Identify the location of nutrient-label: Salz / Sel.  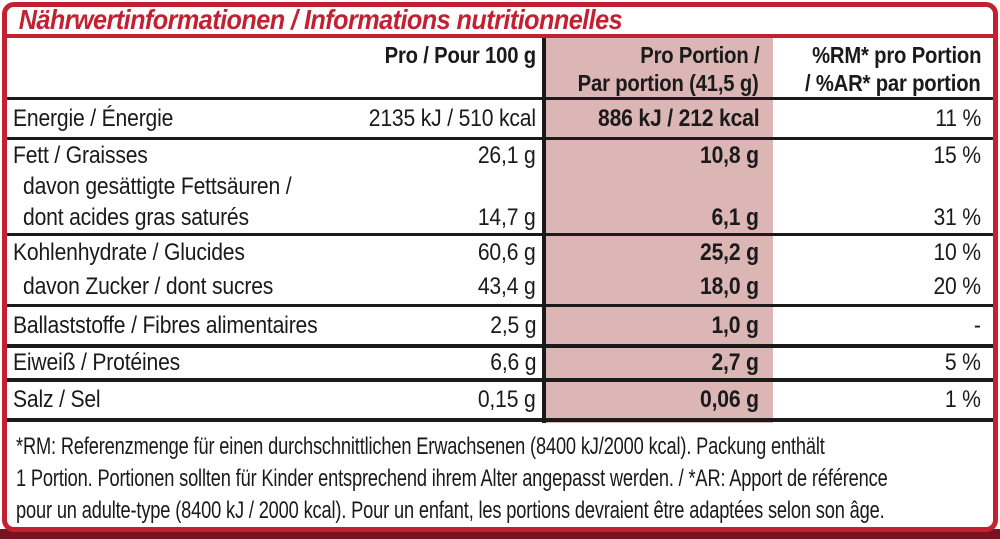
(57, 399).